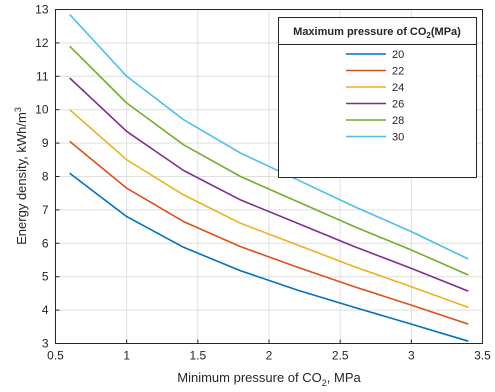  I want to click on y-tick-label: 3, so click(45, 344).